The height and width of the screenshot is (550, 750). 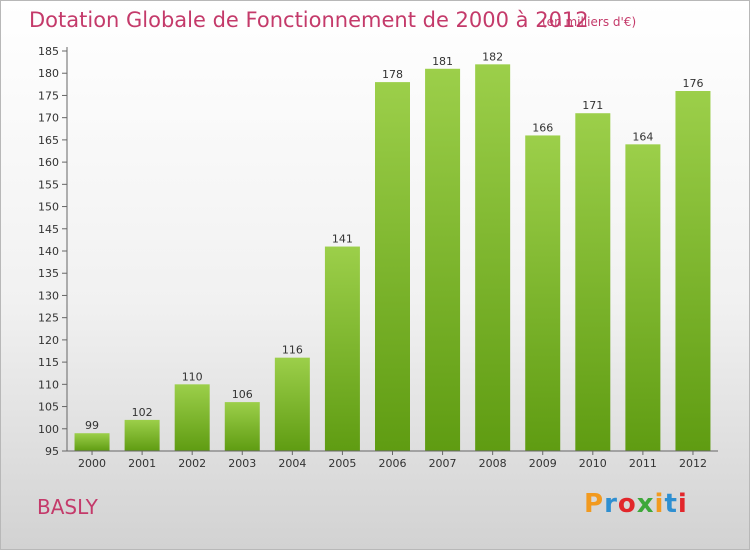 I want to click on x-tick-label-2005: 2005, so click(x=342, y=463).